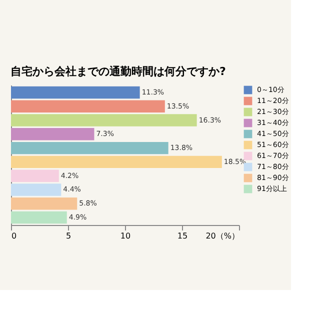  Describe the element at coordinates (125, 236) in the screenshot. I see `x-tick-label: 10` at that location.